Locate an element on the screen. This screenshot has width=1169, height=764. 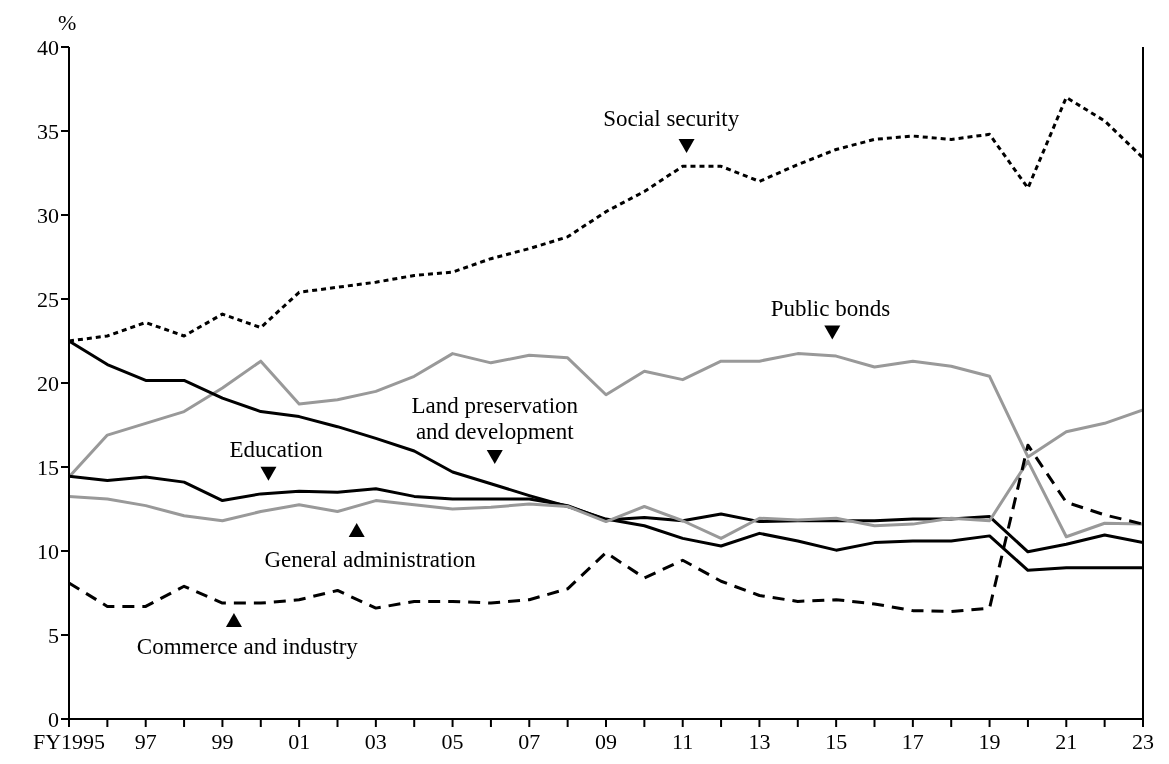
x-tick-label: 01 is located at coordinates (299, 741).